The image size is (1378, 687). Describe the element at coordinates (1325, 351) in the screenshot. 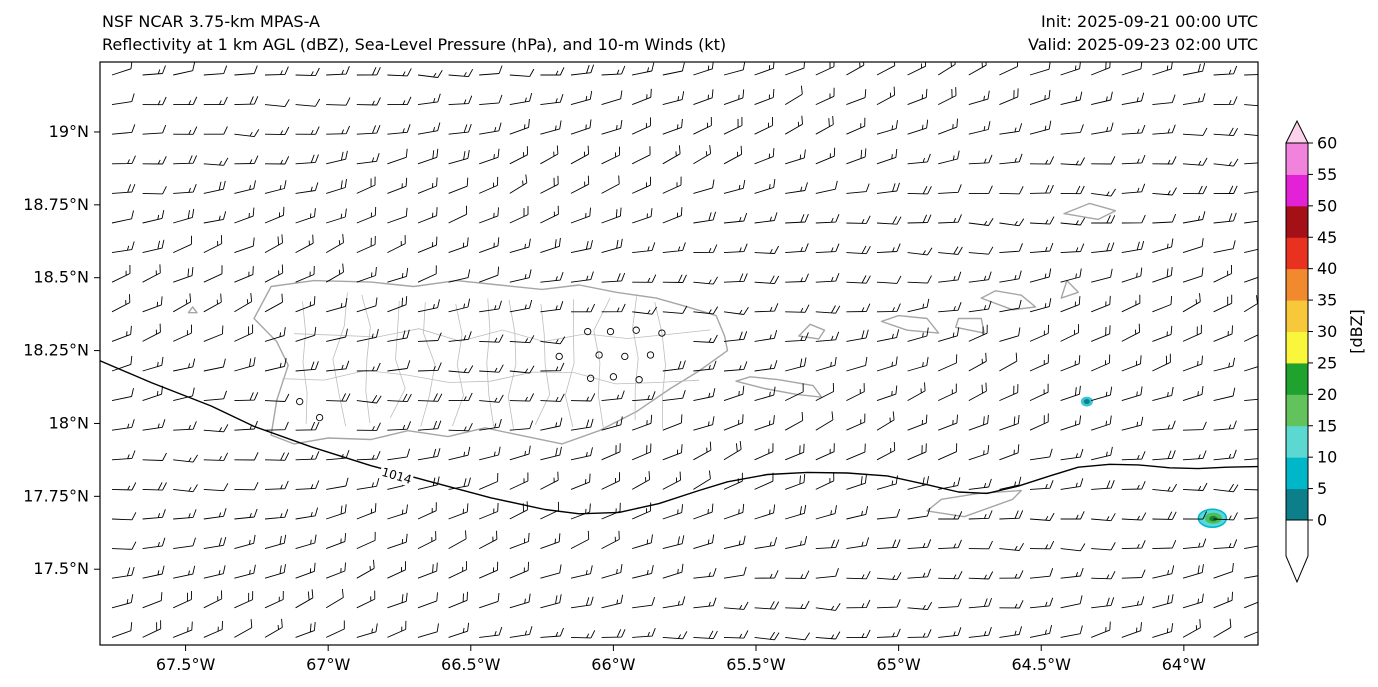

I see `colorbar: 0 5 10 15 20 25 30 35 40 45 50 55 60 [dBZ]` at that location.